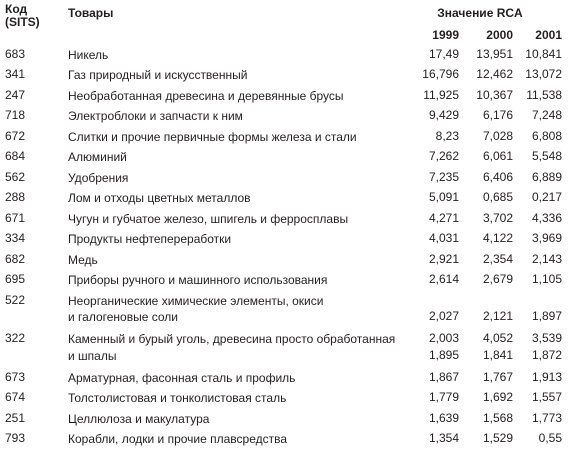  I want to click on row-name: Никель, so click(88, 55).